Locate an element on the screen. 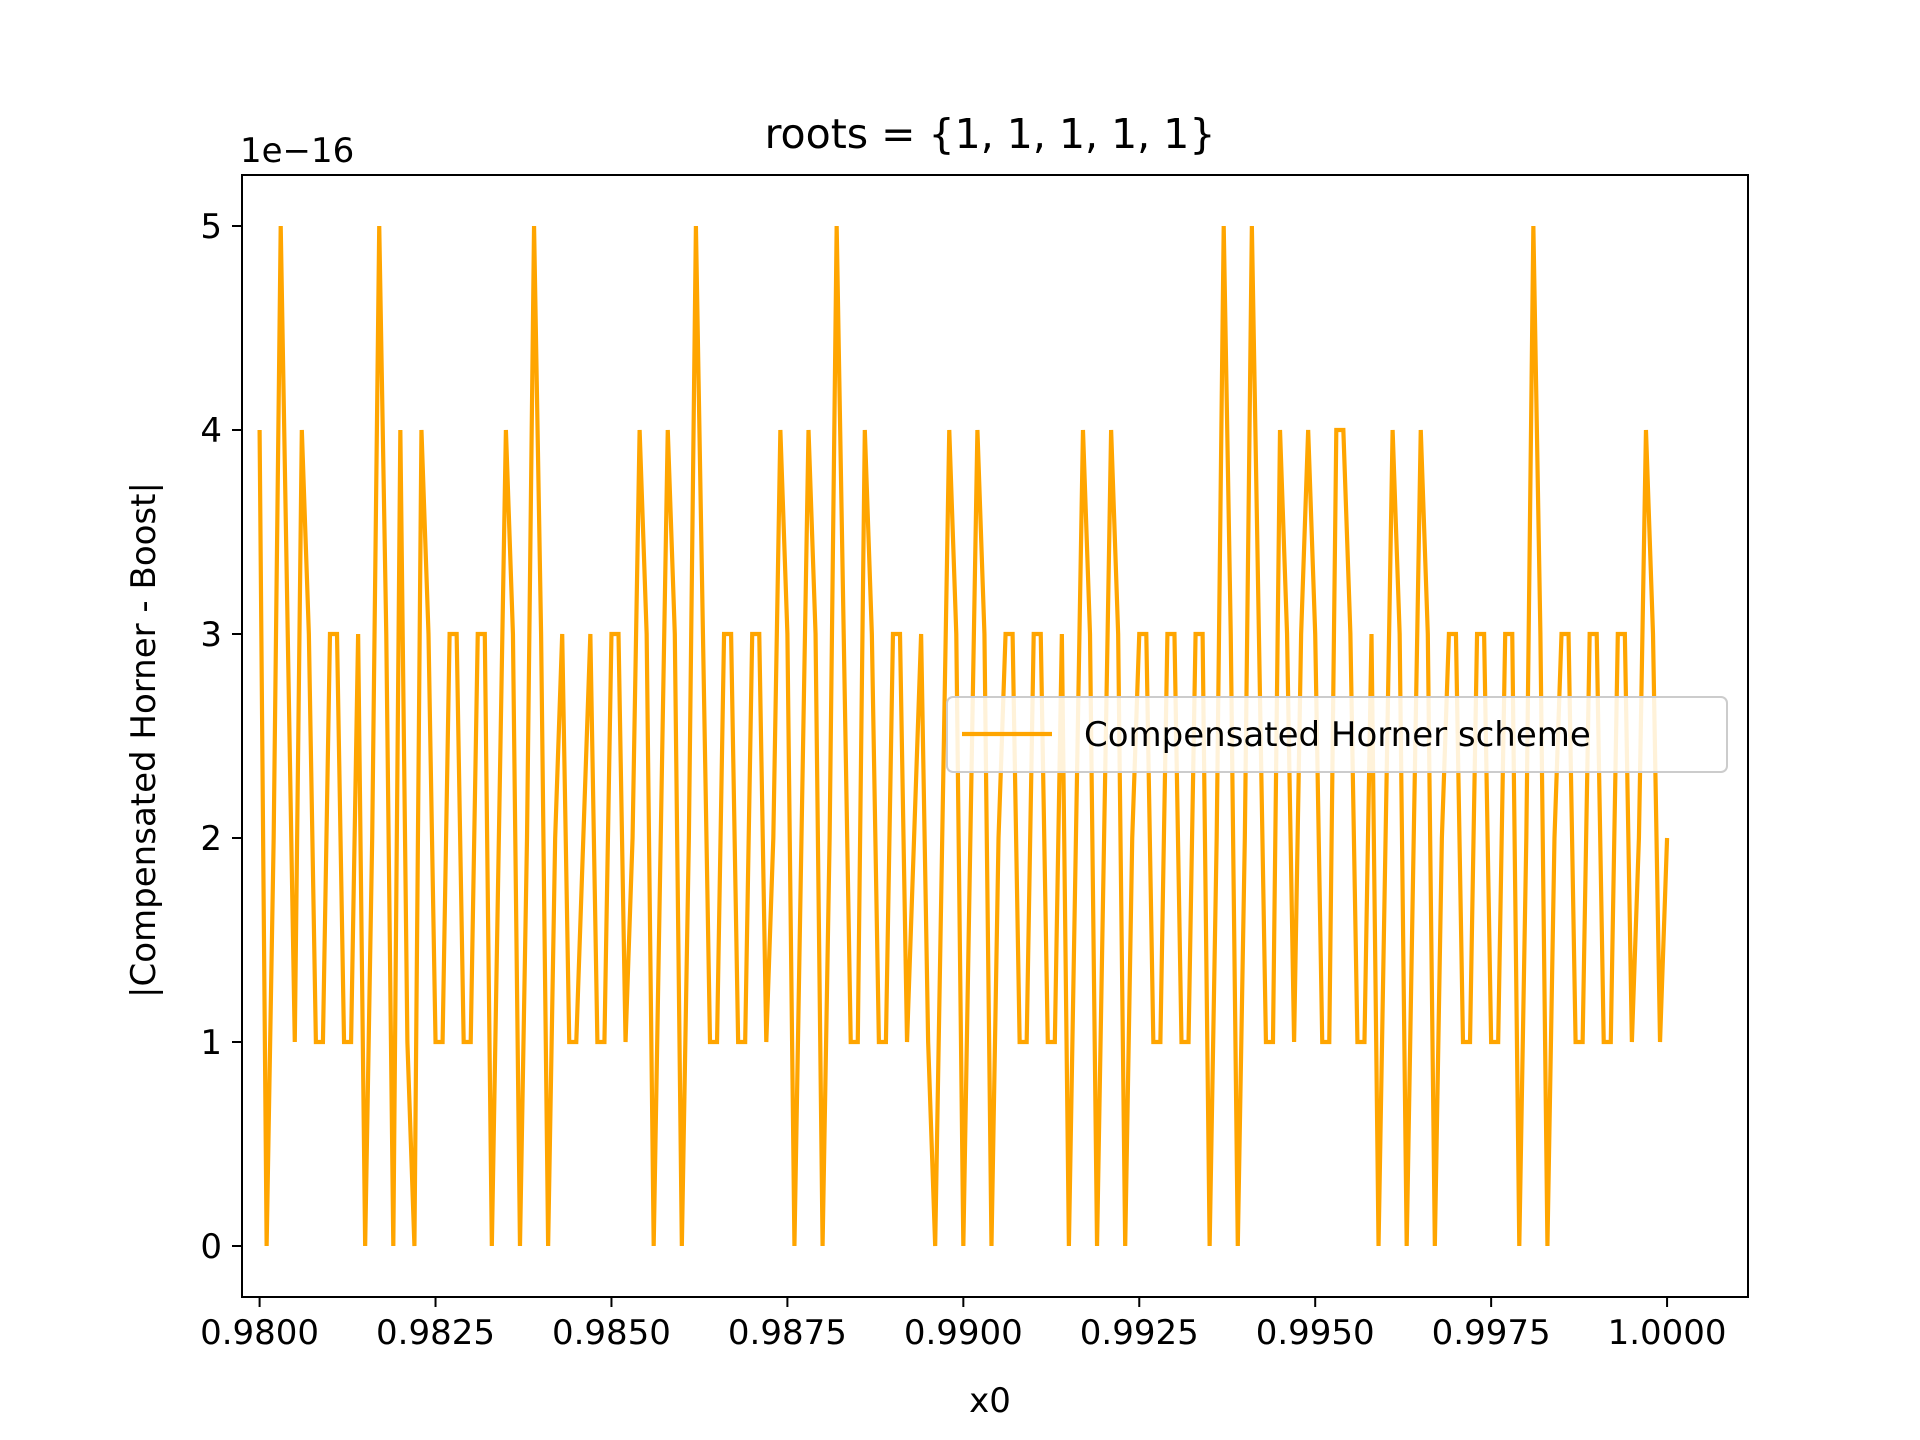 This screenshot has width=1920, height=1440. y-tick-label: 0 is located at coordinates (211, 1247).